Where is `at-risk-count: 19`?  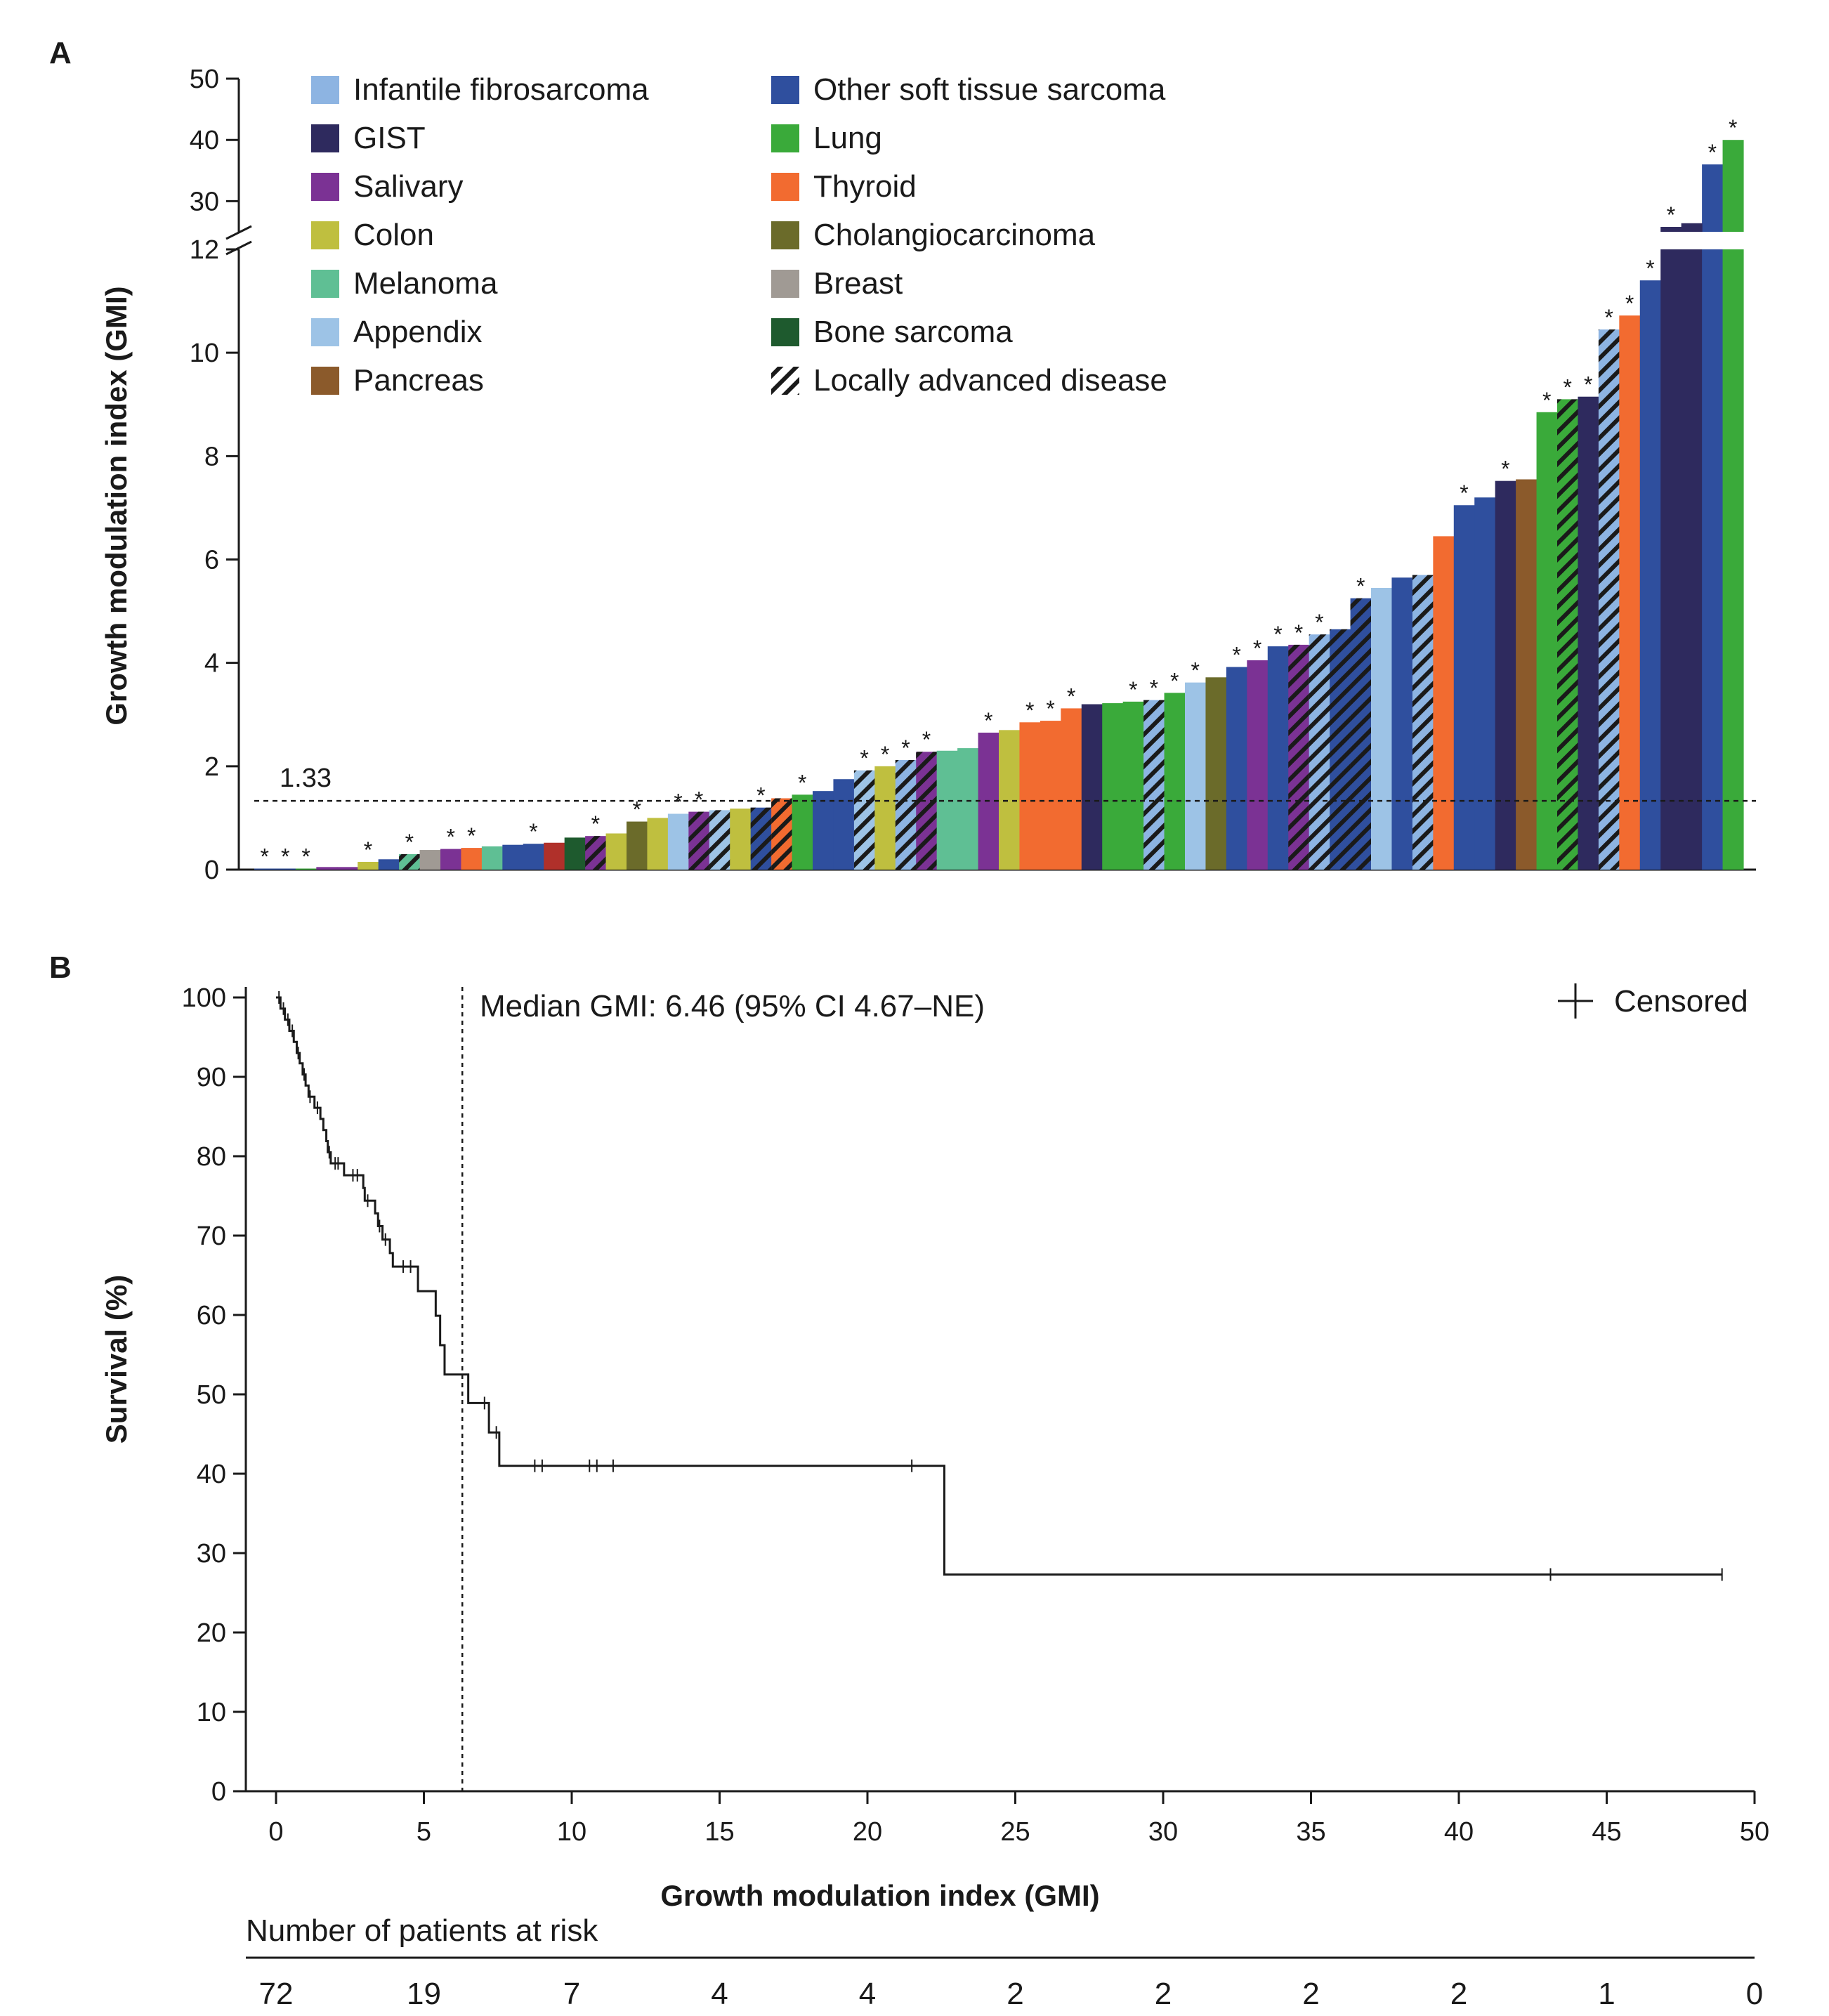 at-risk-count: 19 is located at coordinates (424, 1994).